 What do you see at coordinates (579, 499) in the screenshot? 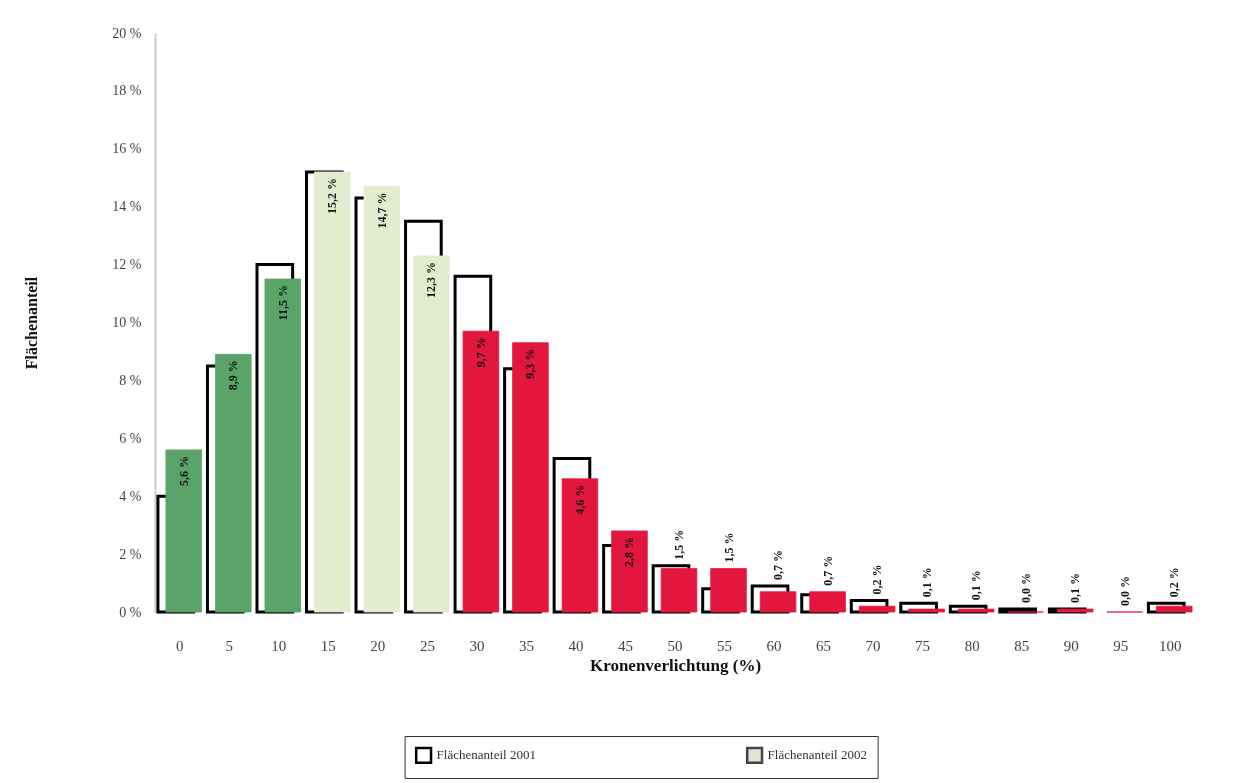
I see `data-label: 4,6 %` at bounding box center [579, 499].